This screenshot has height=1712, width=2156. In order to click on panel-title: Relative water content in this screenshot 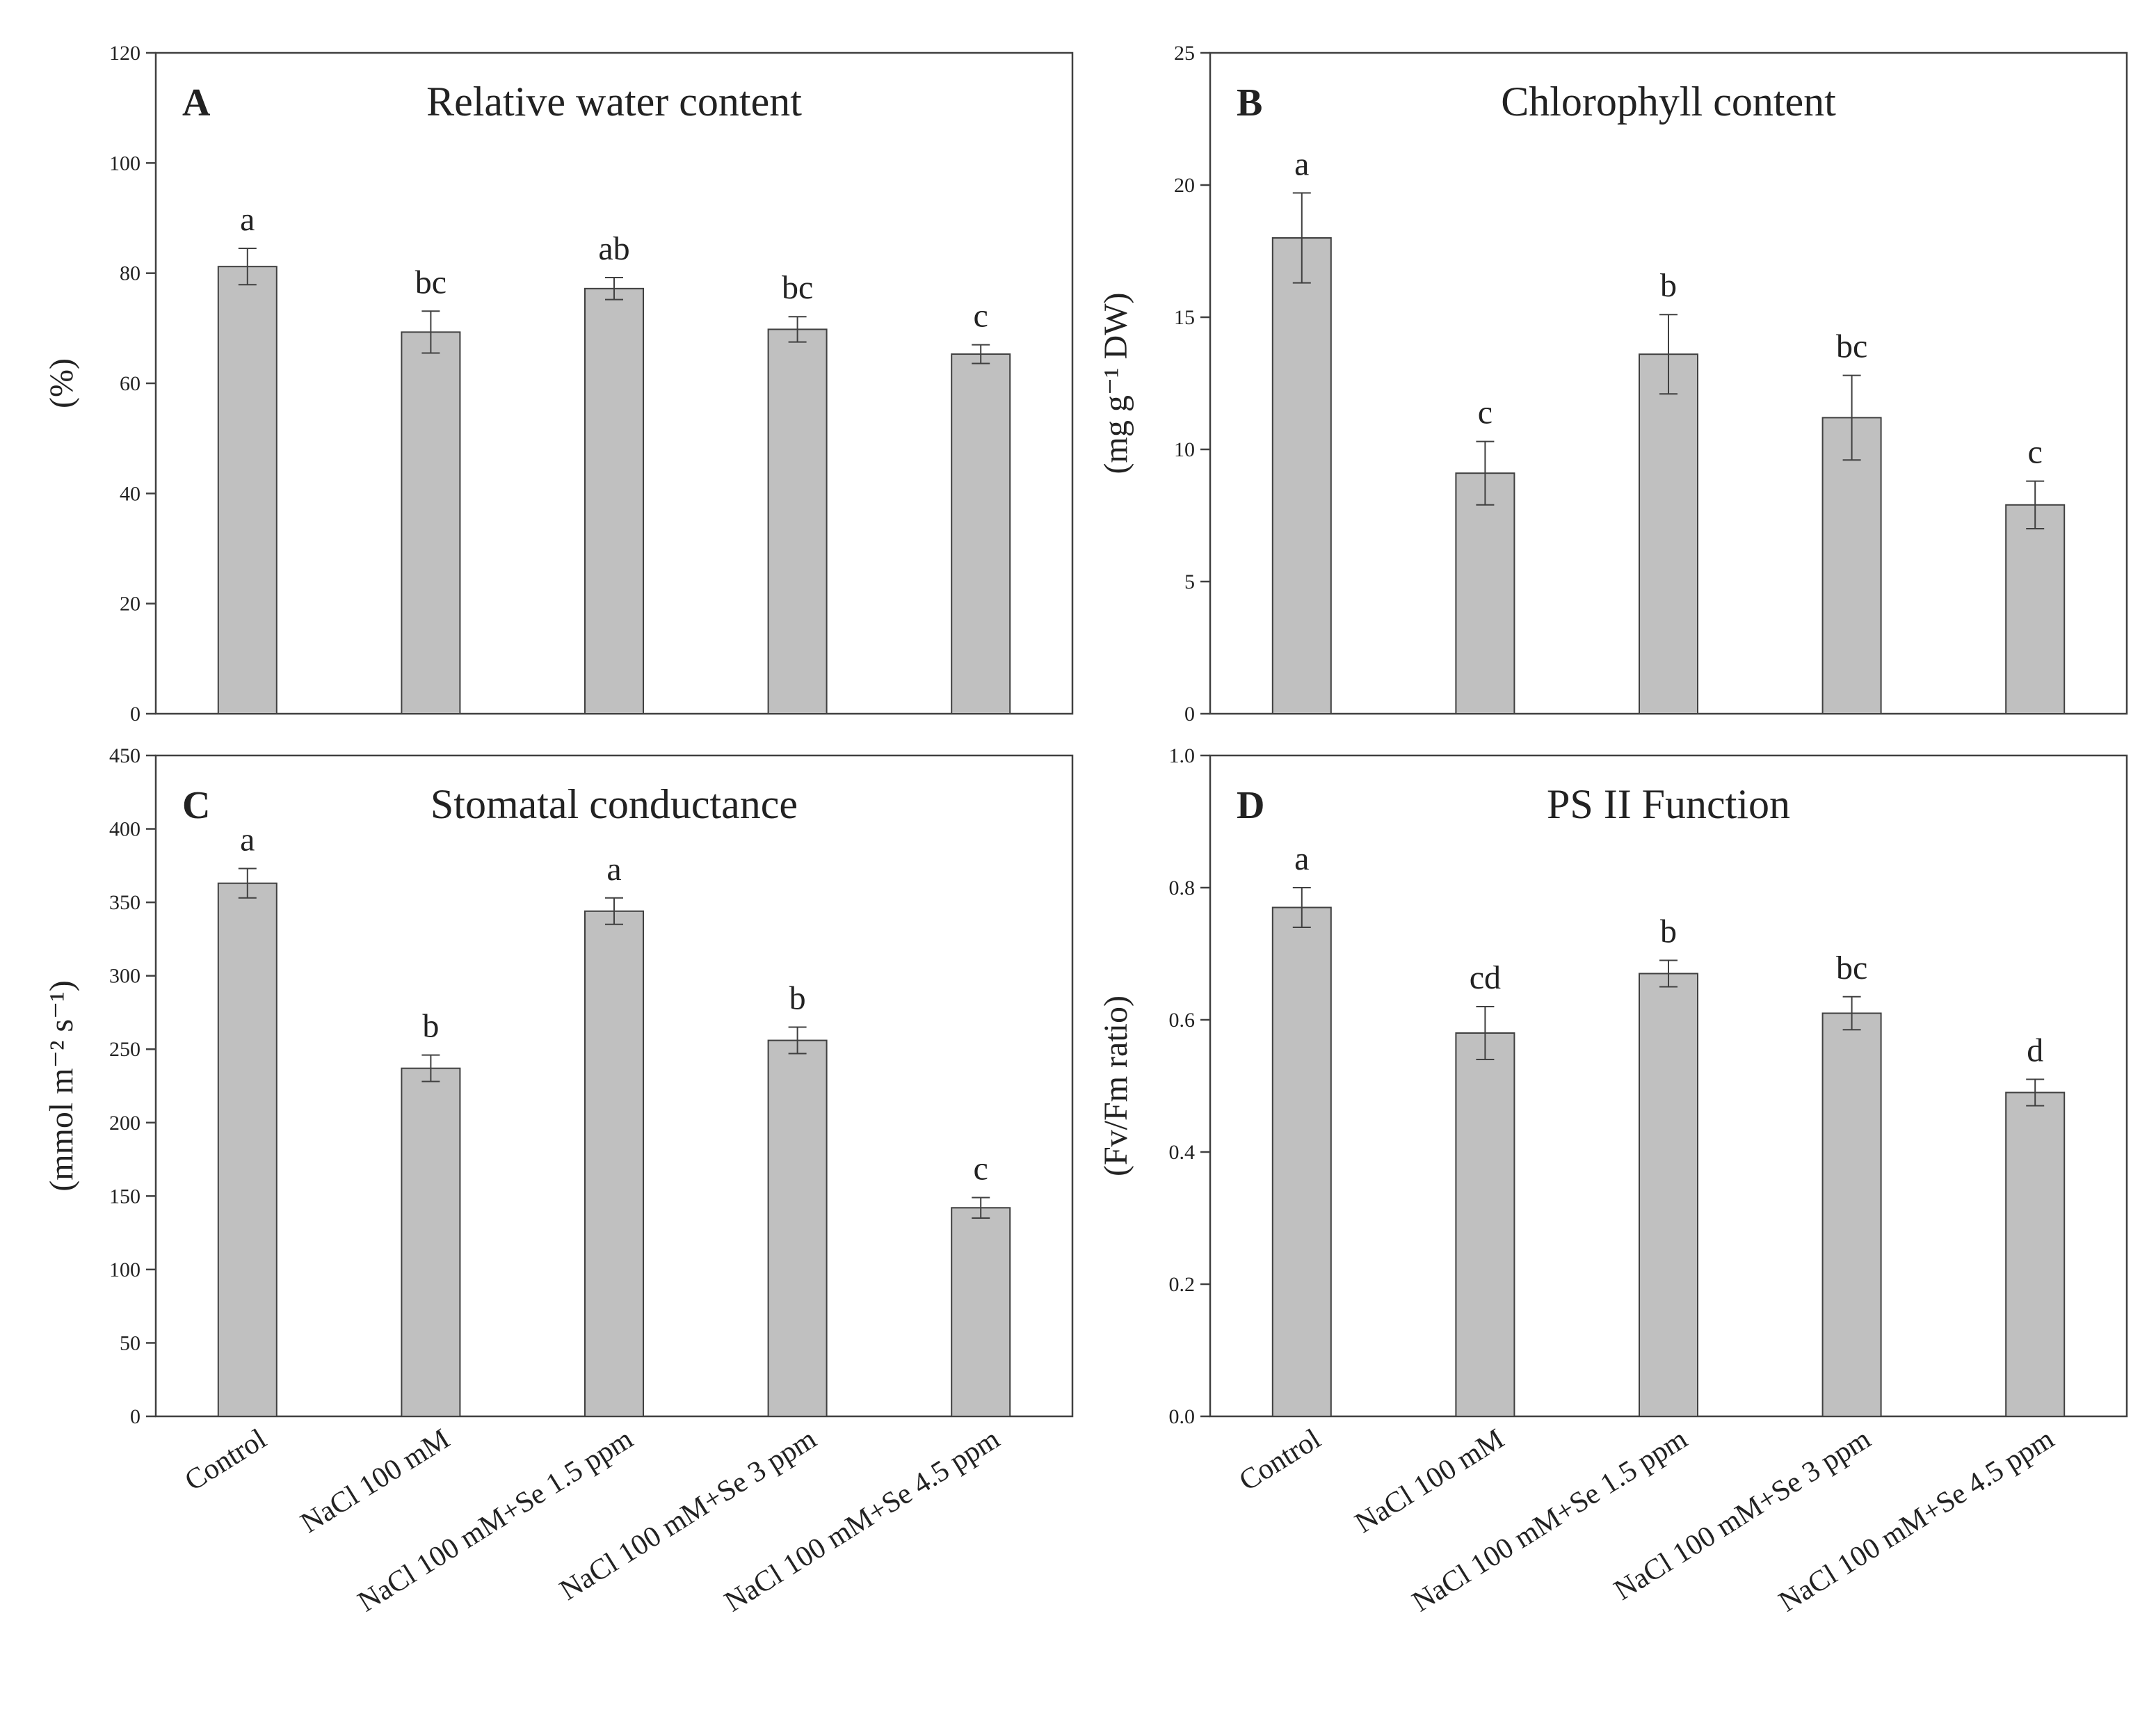, I will do `click(614, 102)`.